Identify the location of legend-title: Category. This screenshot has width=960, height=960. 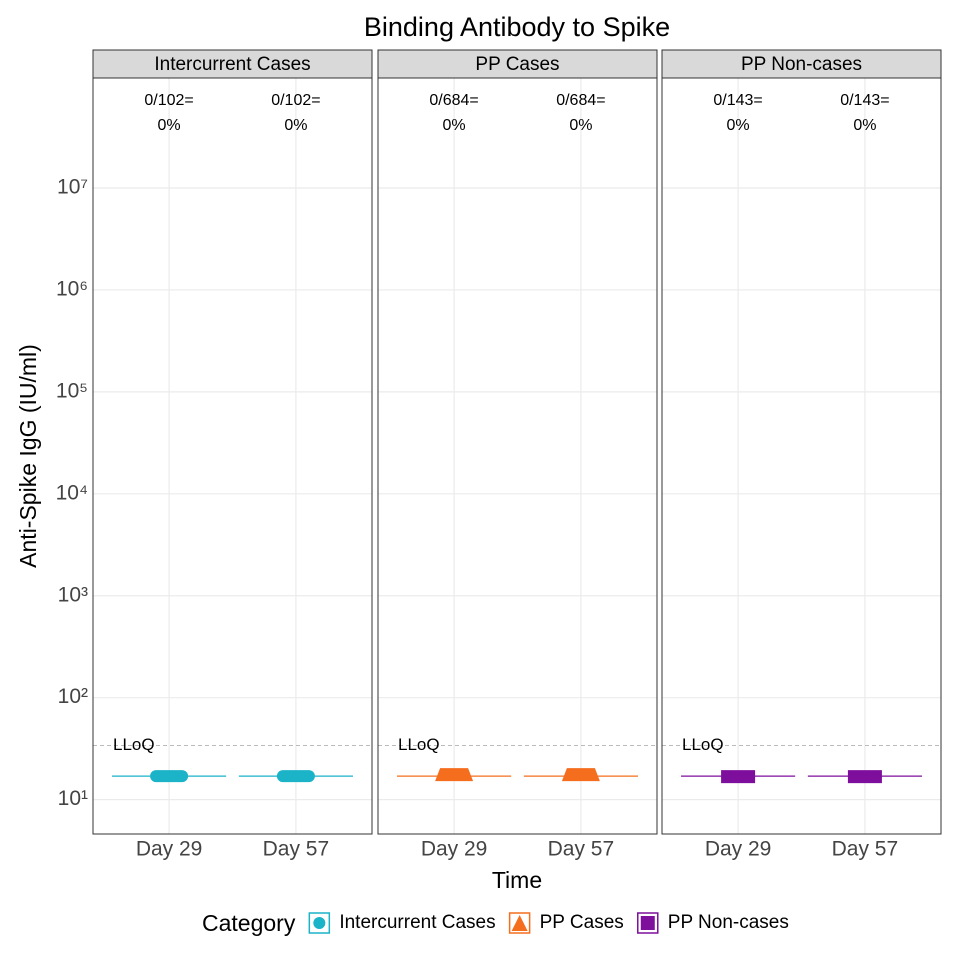
(249, 923).